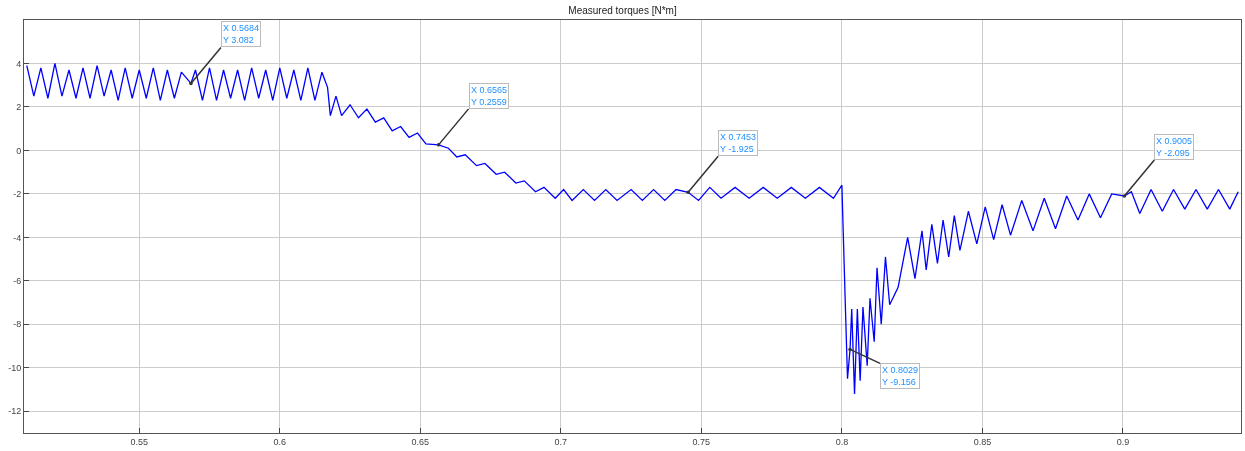 The width and height of the screenshot is (1245, 451). Describe the element at coordinates (738, 143) in the screenshot. I see `annotation: X 0.7453 Y -1.925` at that location.